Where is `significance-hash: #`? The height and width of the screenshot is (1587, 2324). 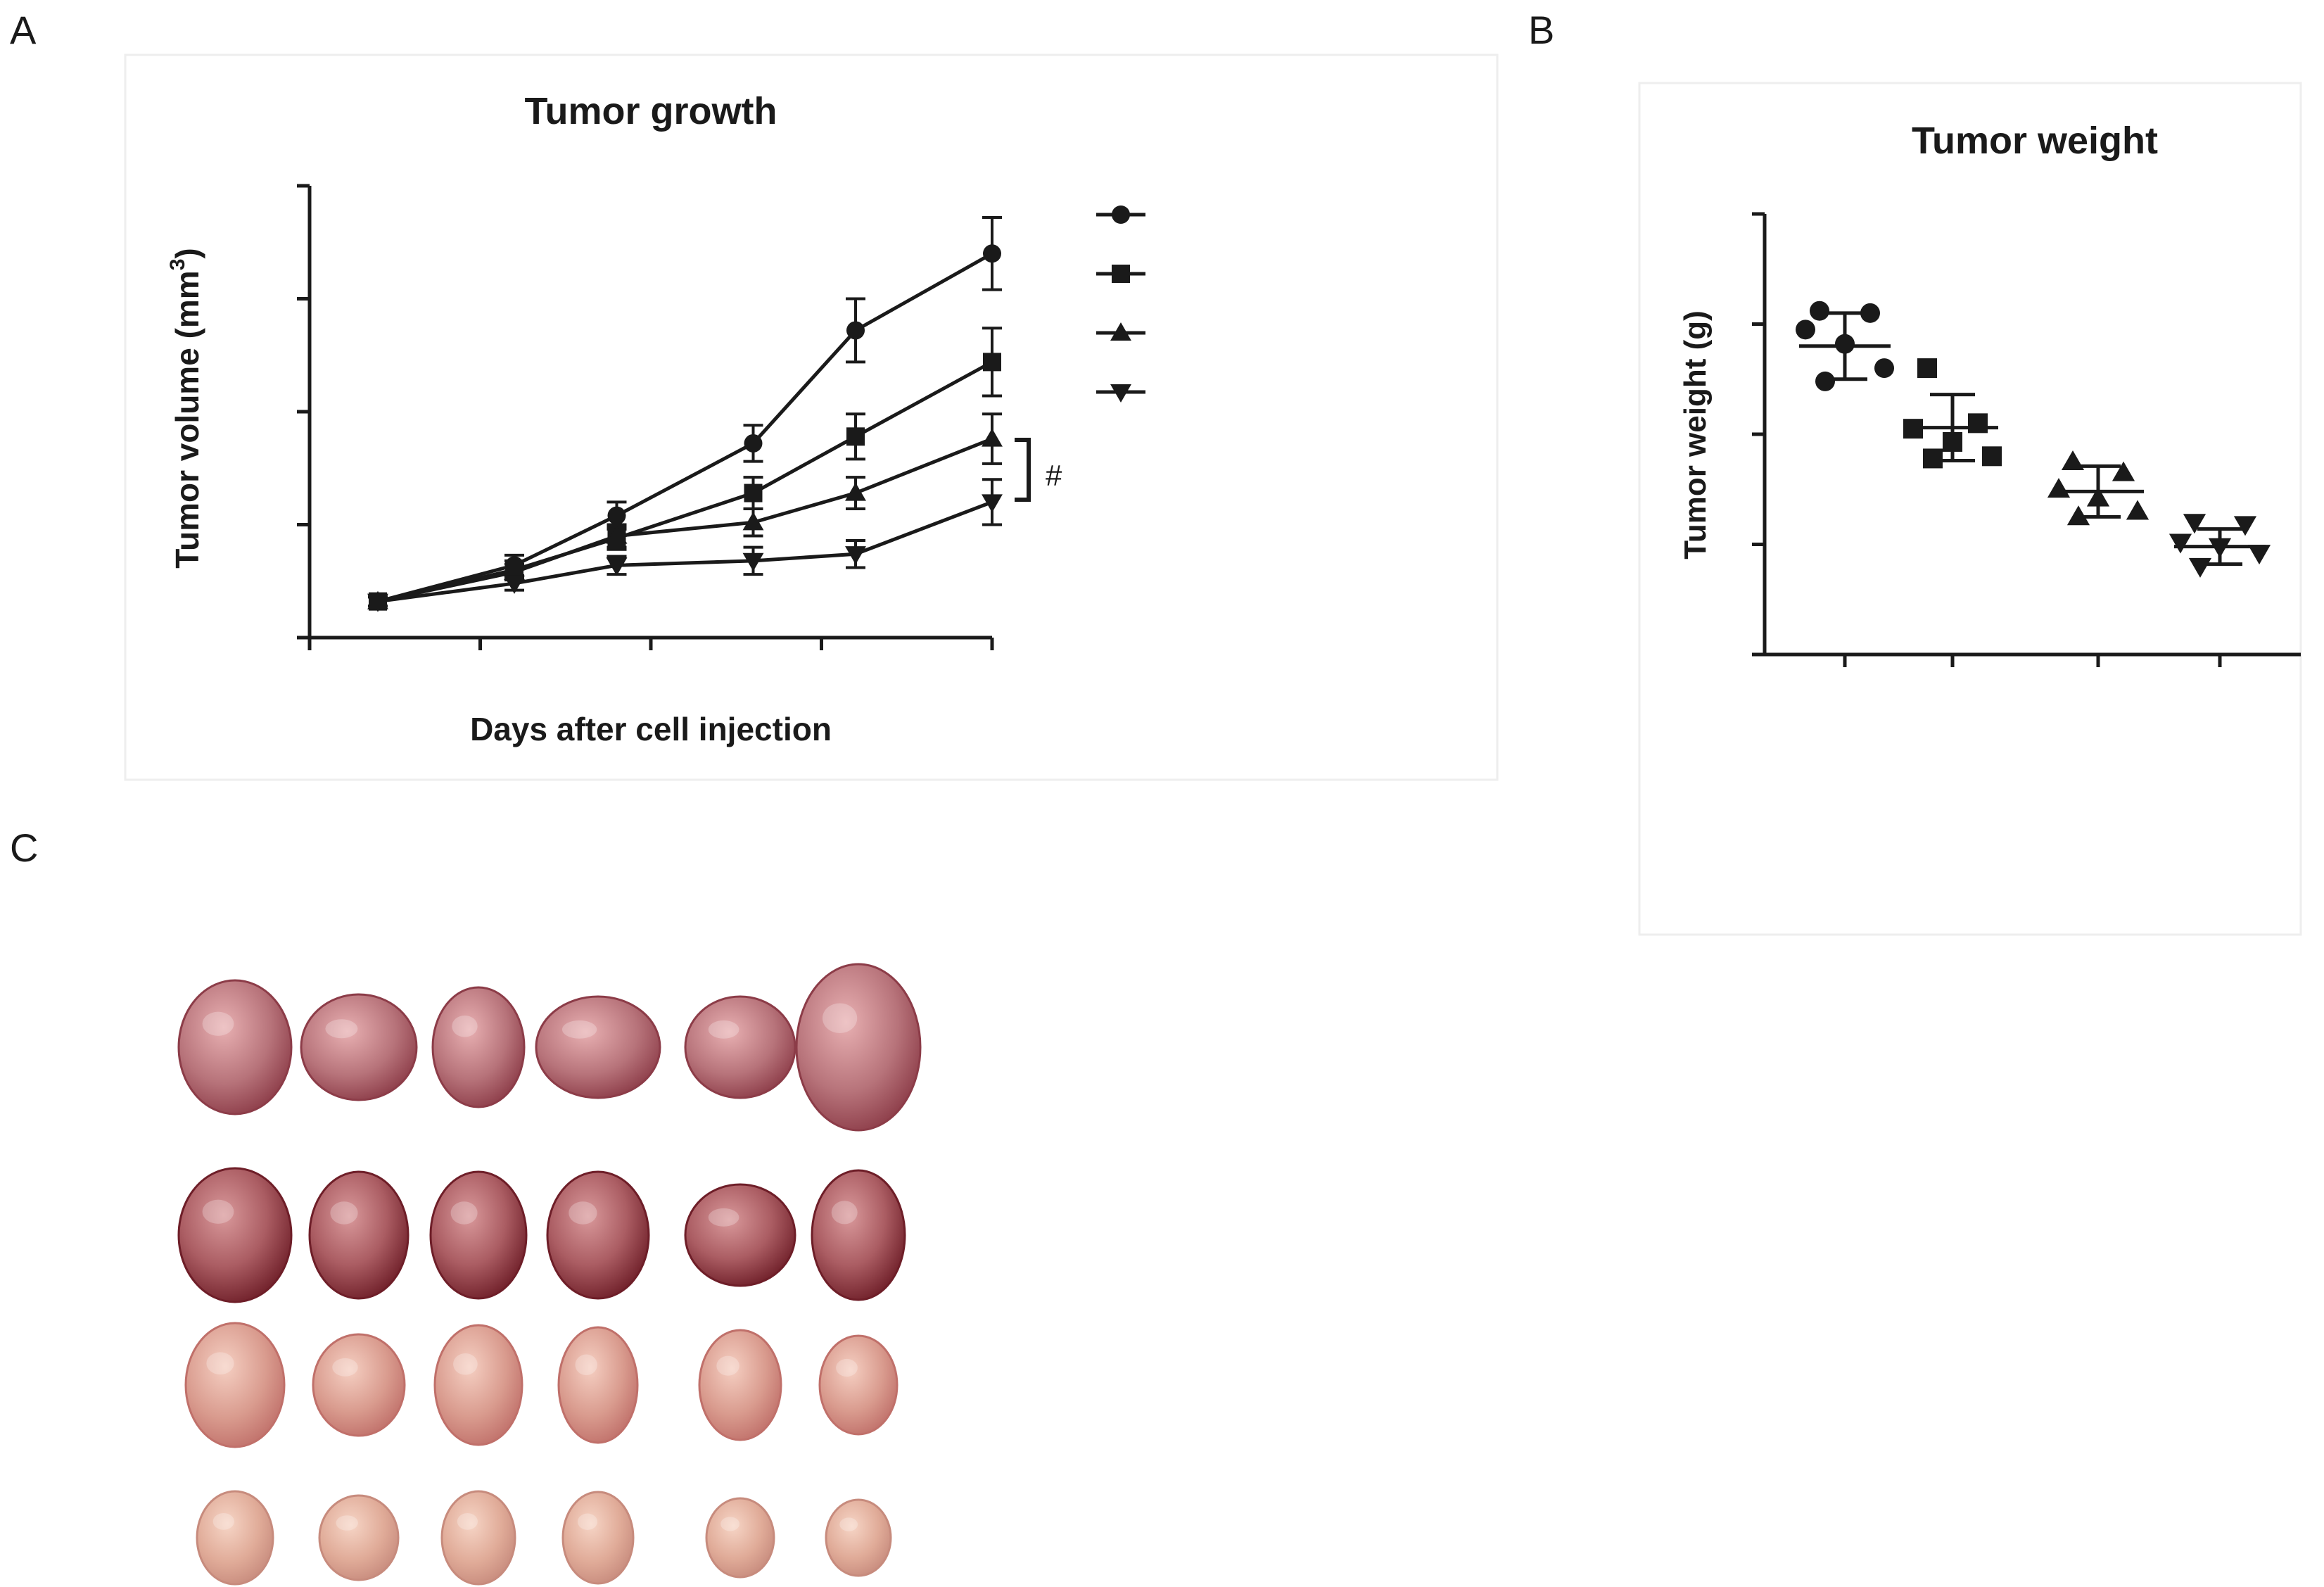 significance-hash: # is located at coordinates (1054, 475).